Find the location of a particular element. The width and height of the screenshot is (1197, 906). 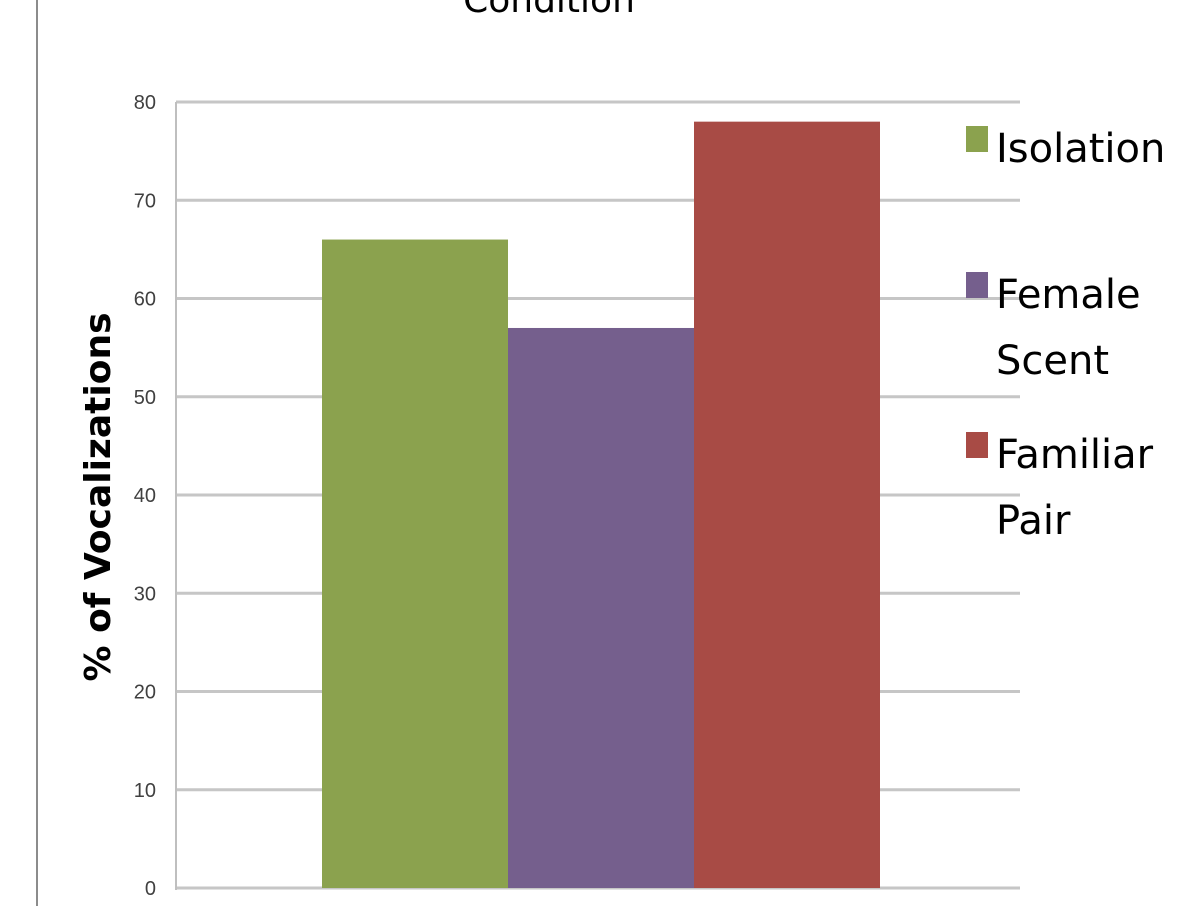

y-tick-label: 0 is located at coordinates (150, 889).